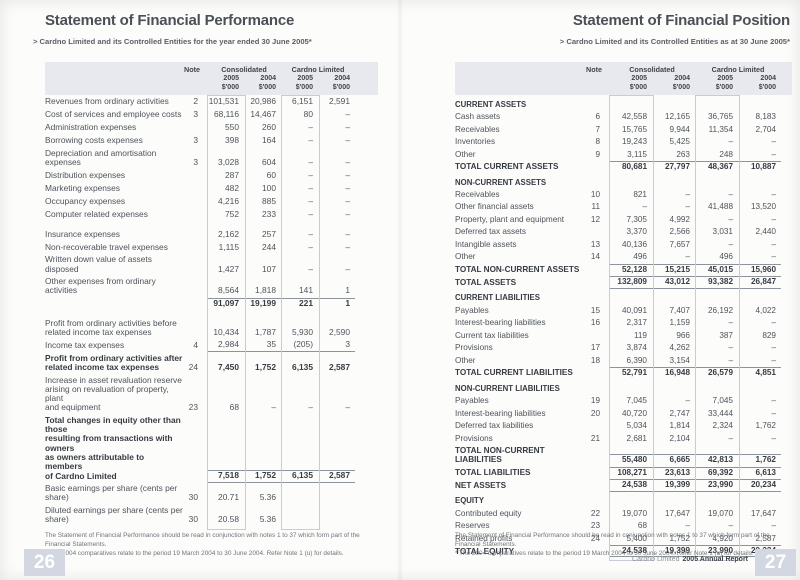  What do you see at coordinates (623, 69) in the screenshot?
I see `header-group-row: Note Consolidated Cardno Limited` at bounding box center [623, 69].